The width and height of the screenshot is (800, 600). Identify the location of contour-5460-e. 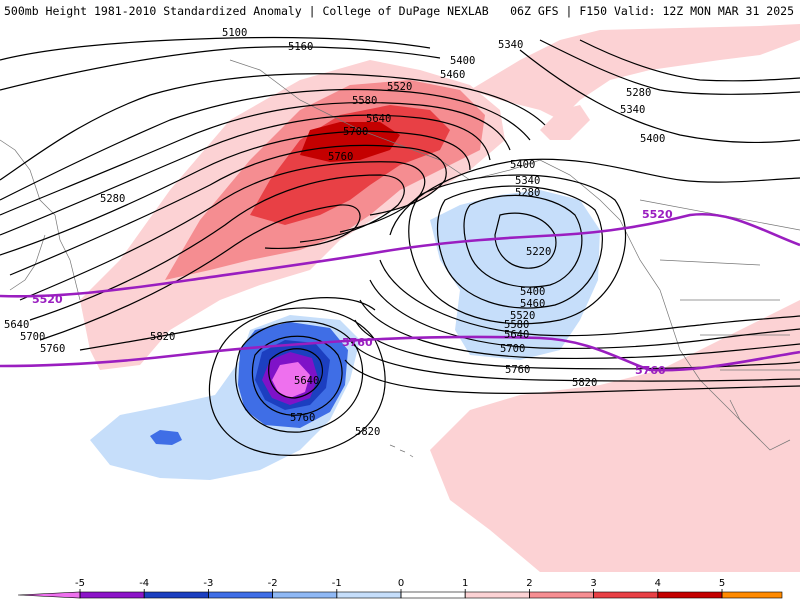
(594, 197).